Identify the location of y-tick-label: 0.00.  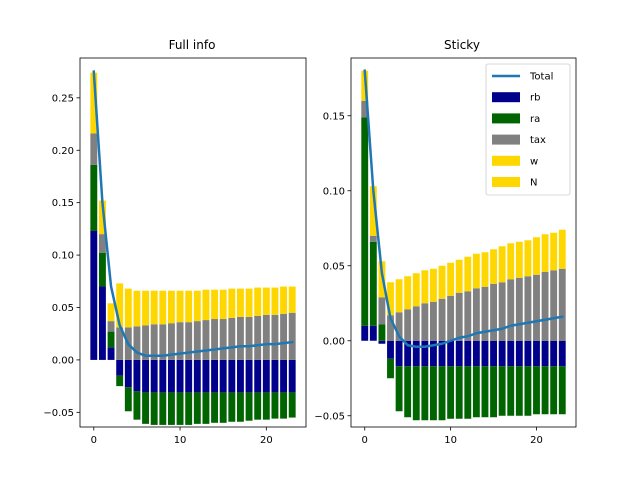
(63, 360).